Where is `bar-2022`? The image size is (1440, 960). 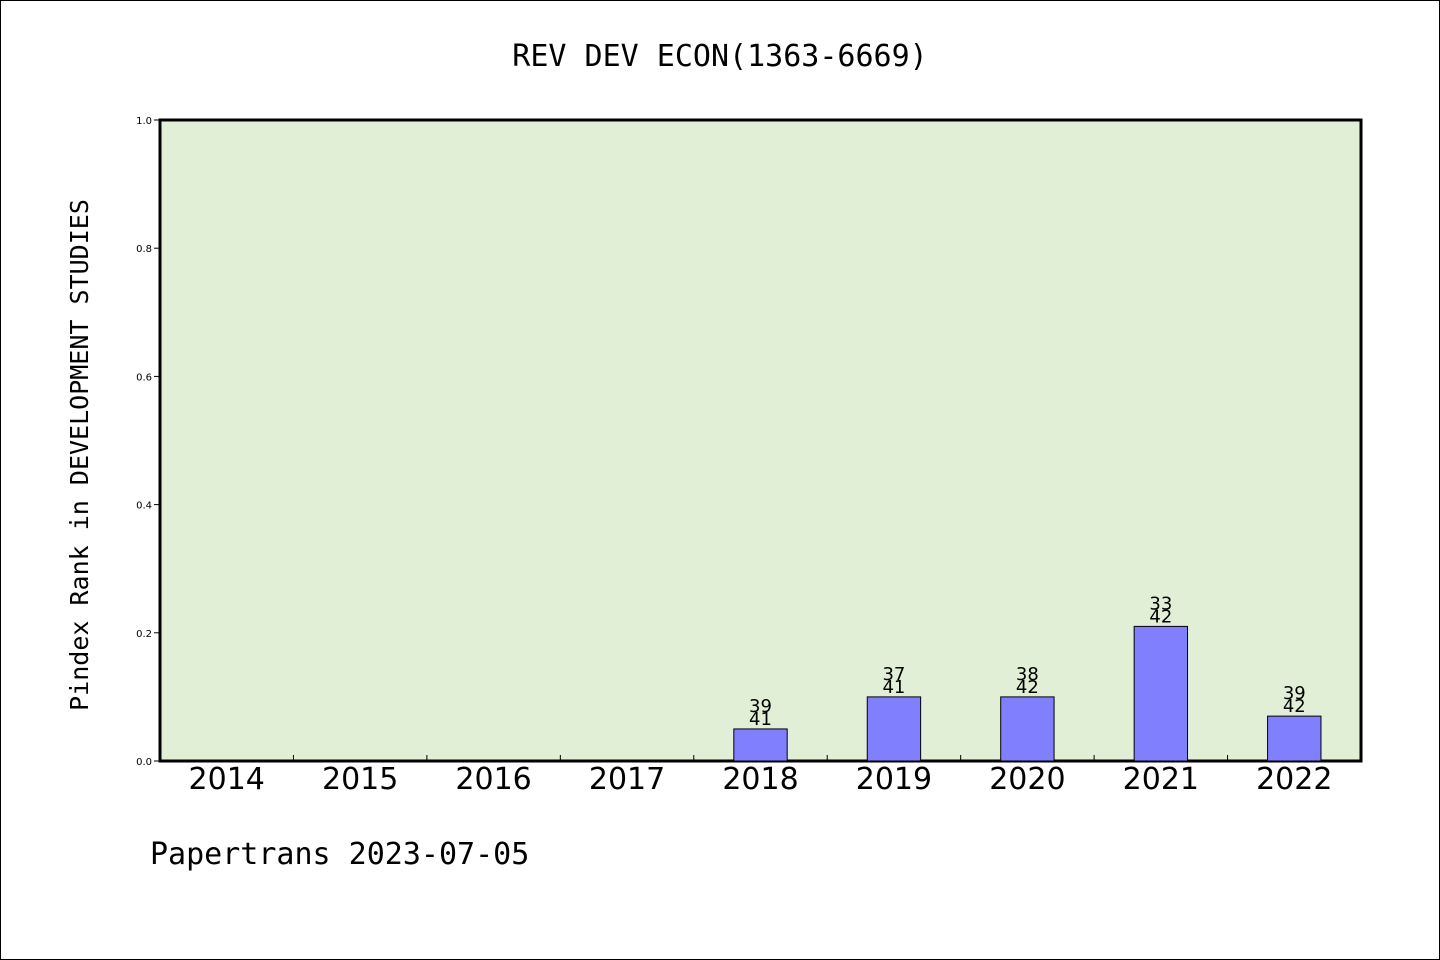
bar-2022 is located at coordinates (1294, 738).